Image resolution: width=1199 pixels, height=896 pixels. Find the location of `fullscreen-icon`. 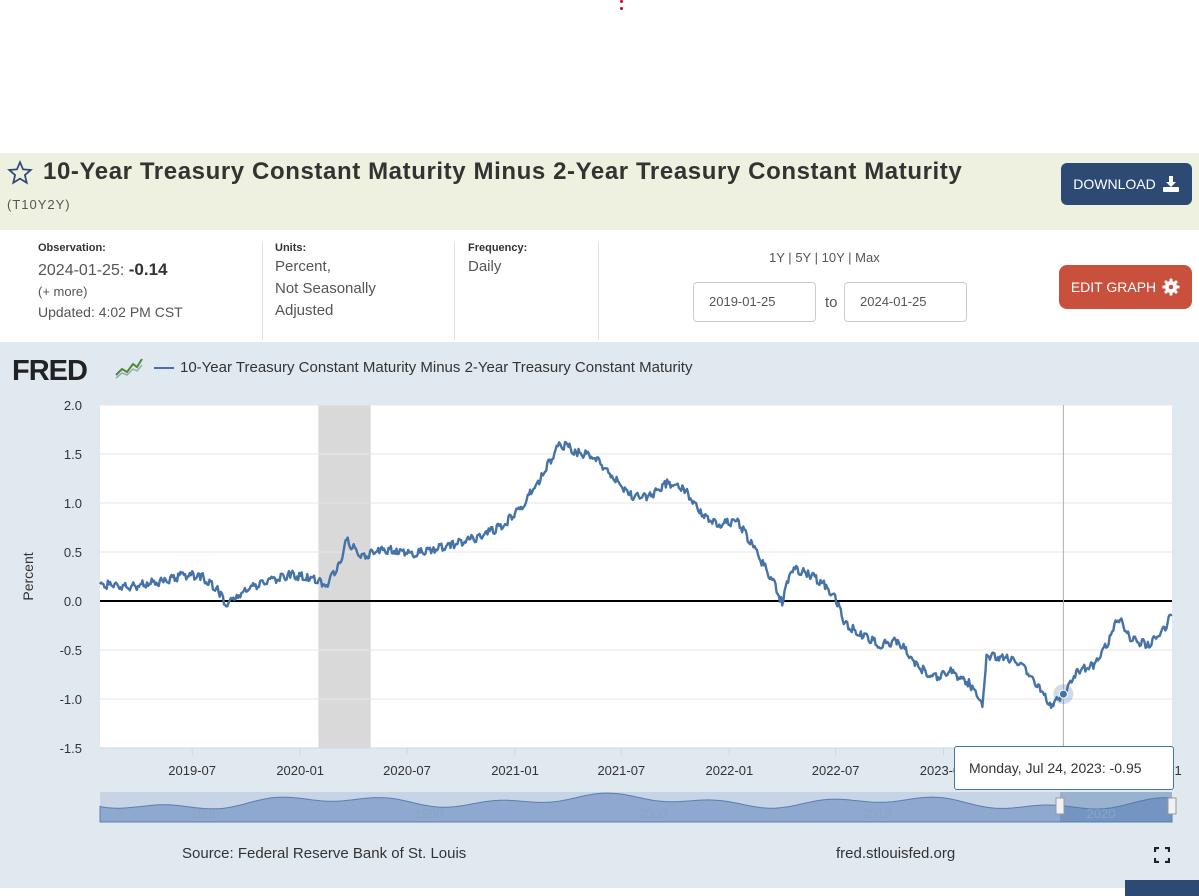

fullscreen-icon is located at coordinates (1162, 855).